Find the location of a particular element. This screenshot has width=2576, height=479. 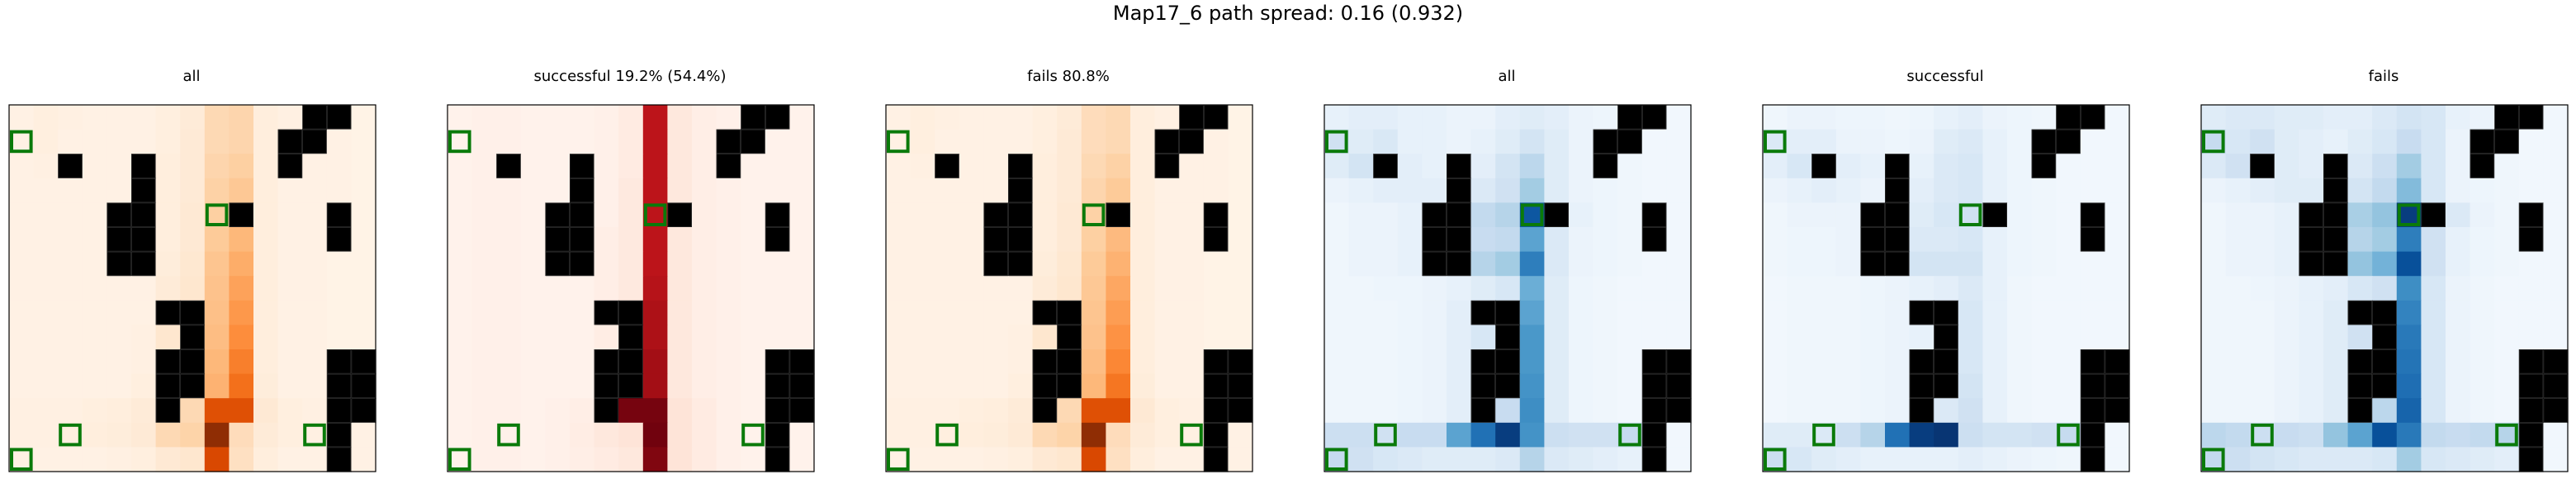

goal-marker is located at coordinates (21, 142).